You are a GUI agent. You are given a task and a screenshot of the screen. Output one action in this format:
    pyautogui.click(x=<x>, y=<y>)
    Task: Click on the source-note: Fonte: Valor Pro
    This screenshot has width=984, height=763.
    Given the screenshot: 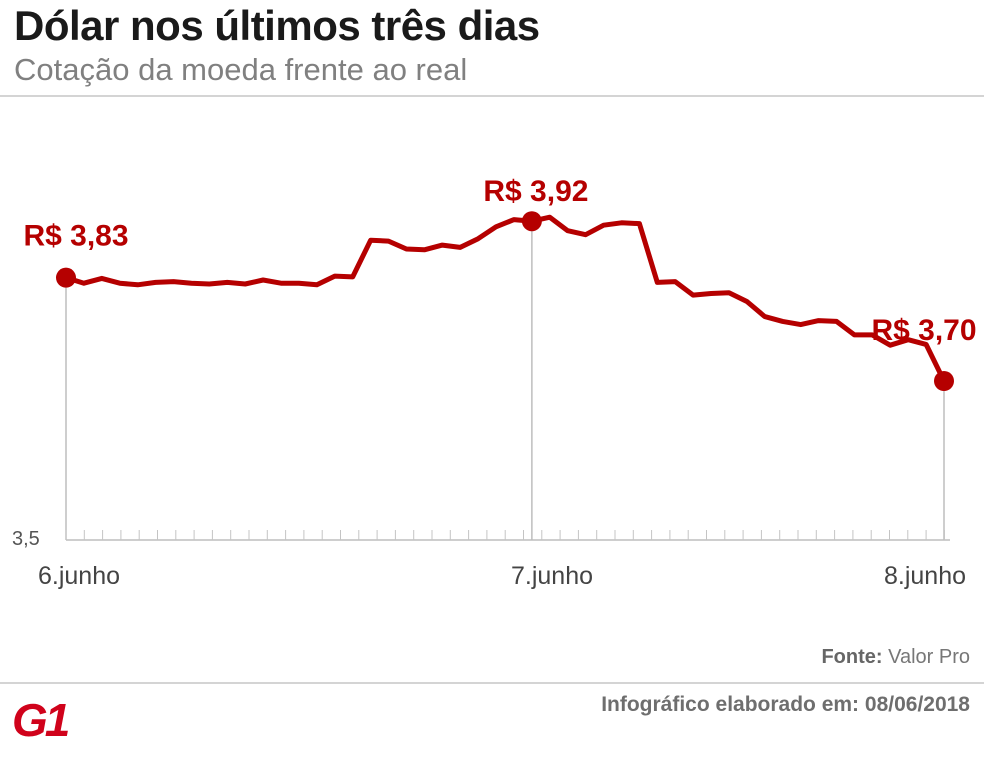 What is the action you would take?
    pyautogui.click(x=895, y=657)
    